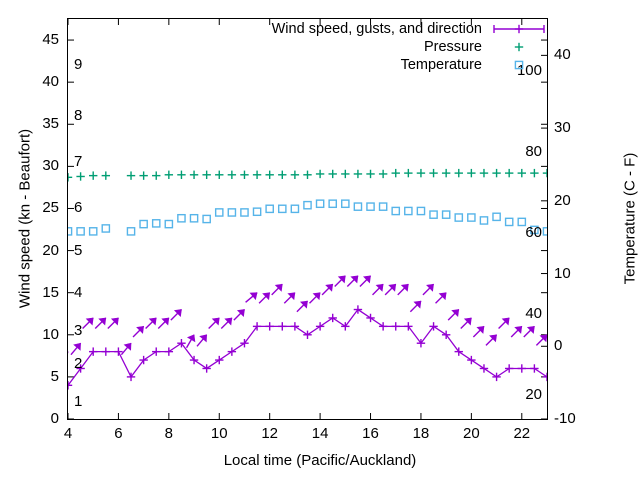  I want to click on x-tick-14: 14, so click(320, 433).